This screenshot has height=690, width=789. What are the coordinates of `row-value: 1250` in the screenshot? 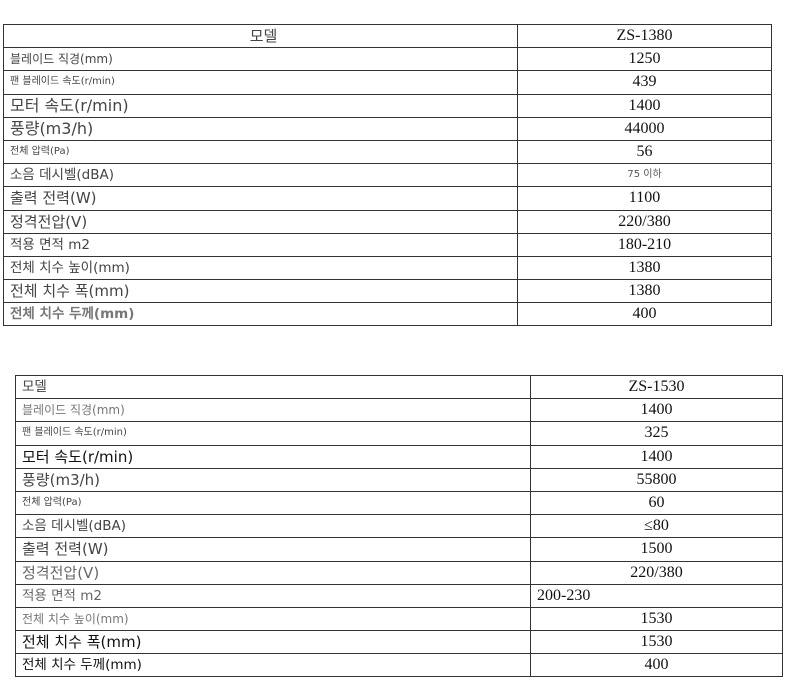 It's located at (644, 59).